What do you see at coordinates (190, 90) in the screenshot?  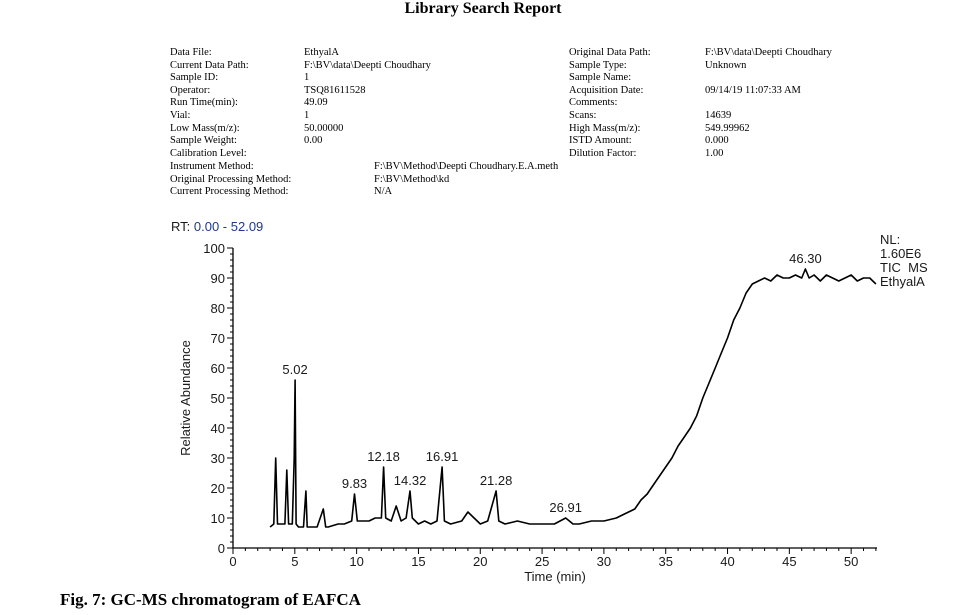 I see `metadata-label: Operator:` at bounding box center [190, 90].